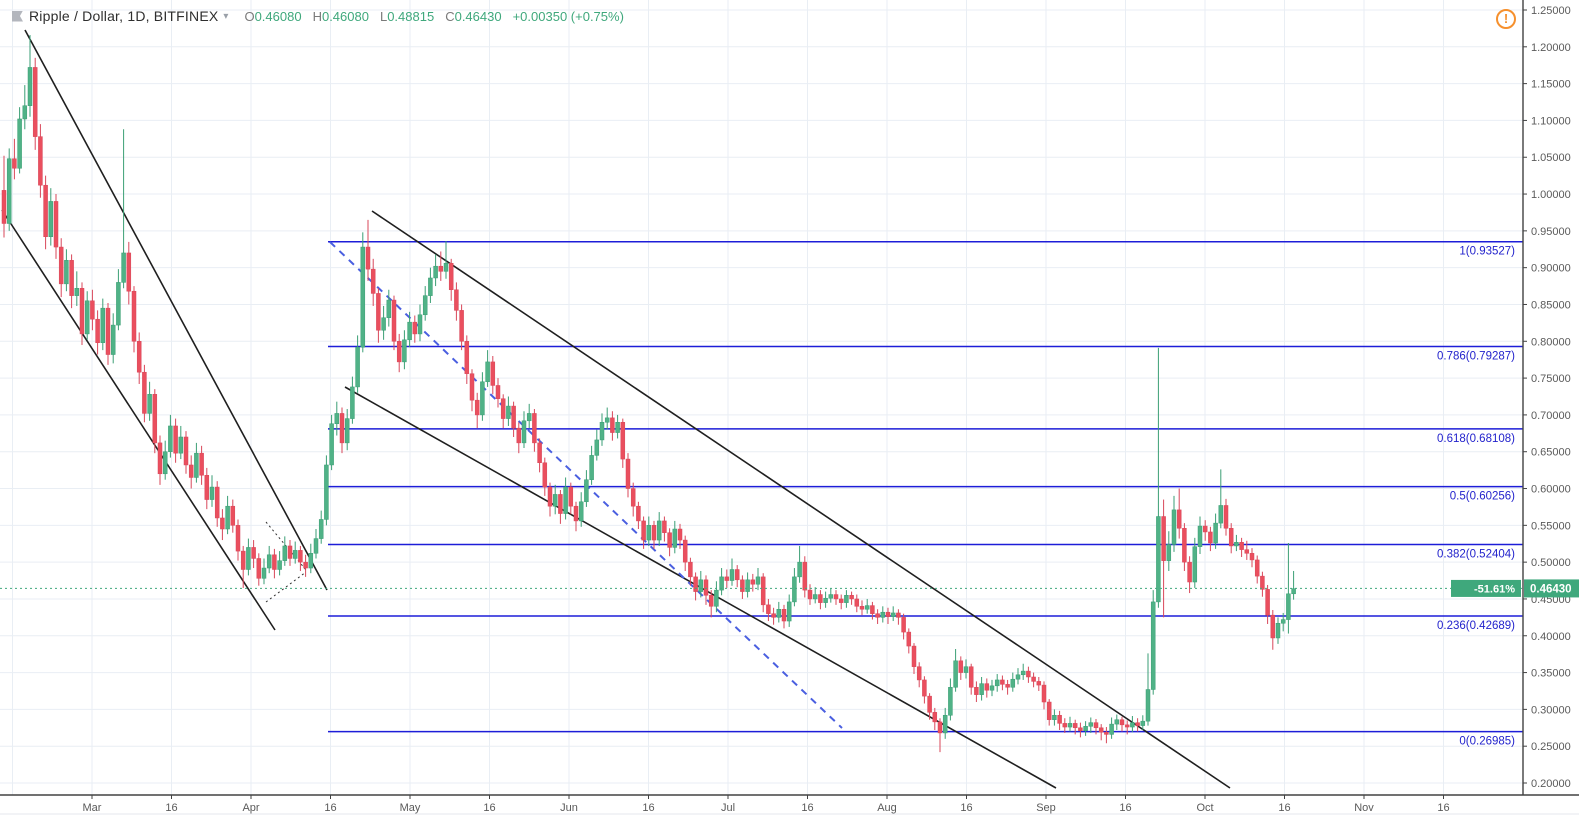  I want to click on symbol-title: Ripple / Dollar, 1D, BITFINEX, so click(124, 16).